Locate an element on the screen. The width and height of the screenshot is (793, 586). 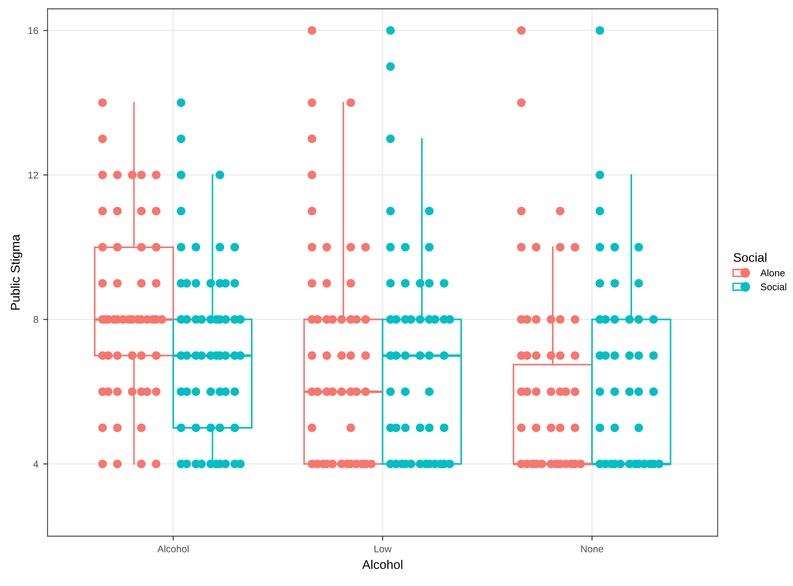
x-axis-title: Alcohol is located at coordinates (382, 565).